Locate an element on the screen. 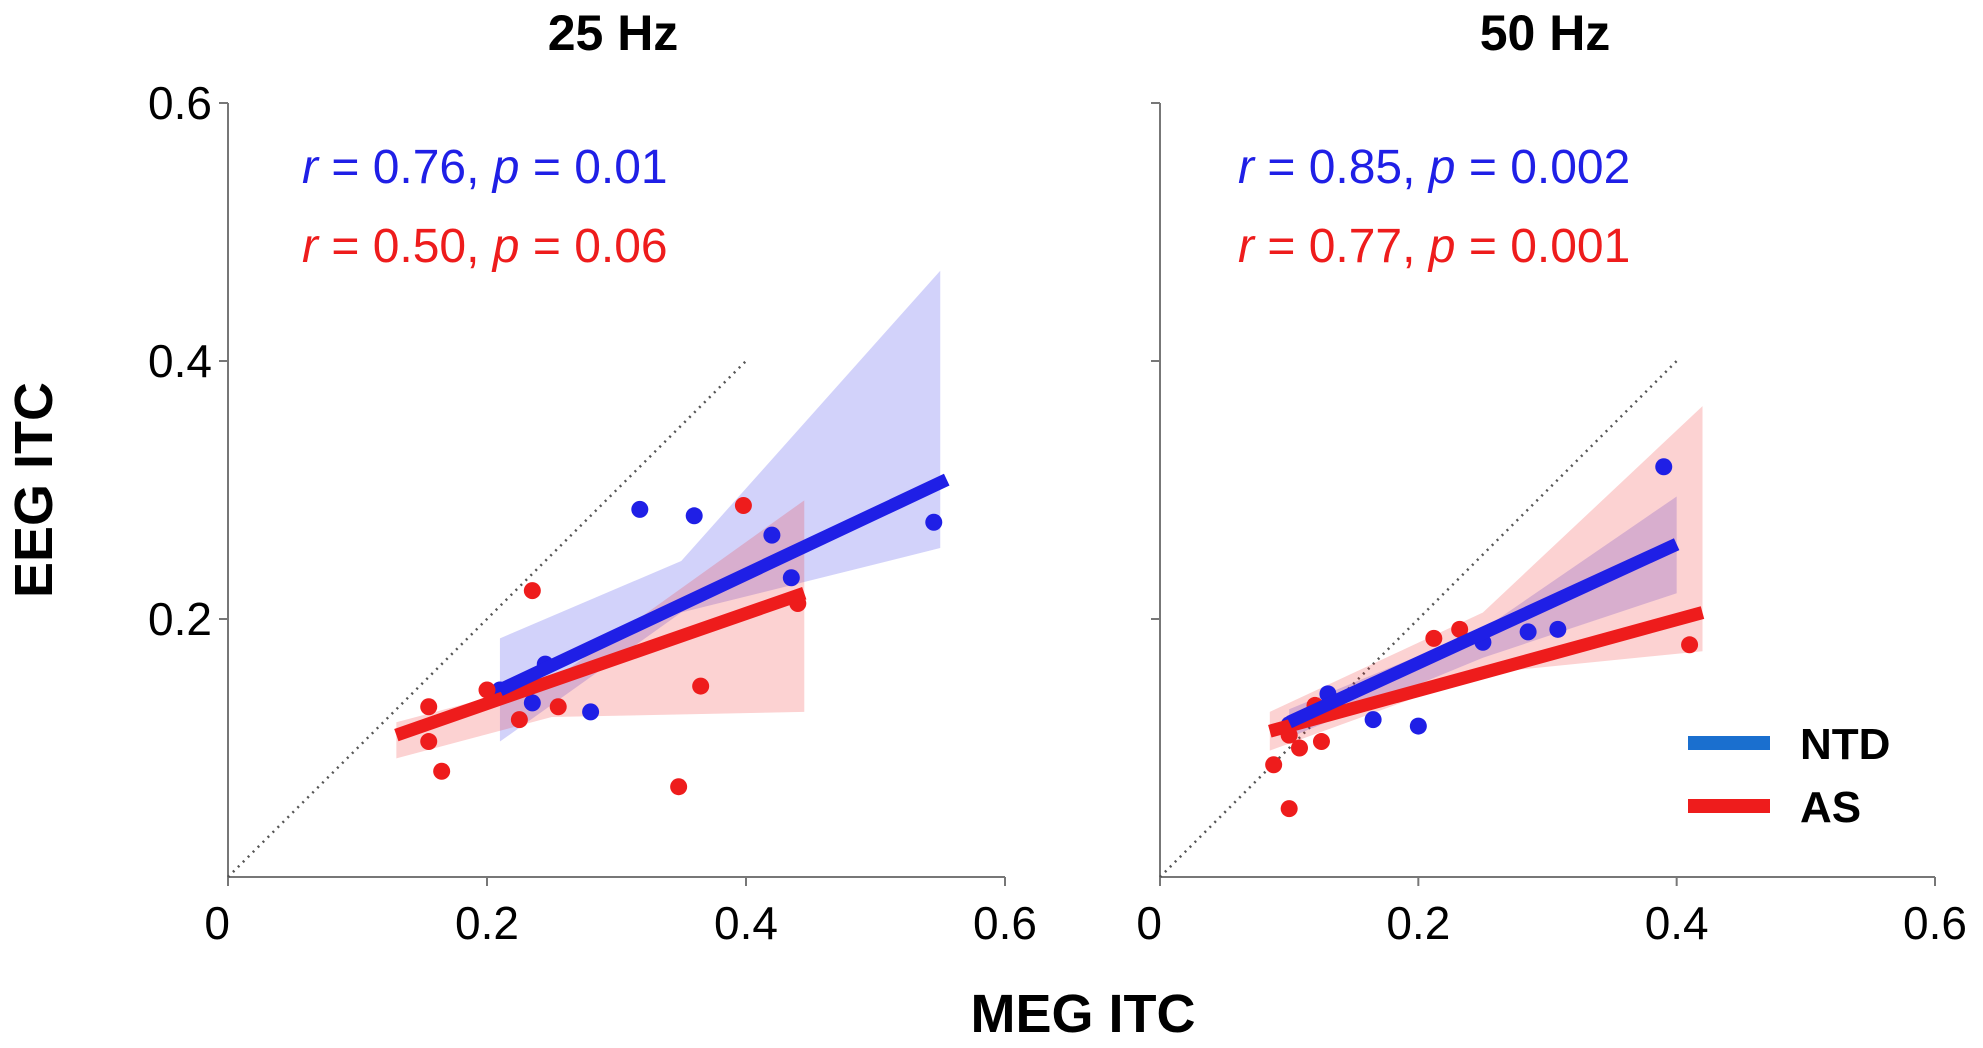  legend-label-as: AS is located at coordinates (1830, 807).